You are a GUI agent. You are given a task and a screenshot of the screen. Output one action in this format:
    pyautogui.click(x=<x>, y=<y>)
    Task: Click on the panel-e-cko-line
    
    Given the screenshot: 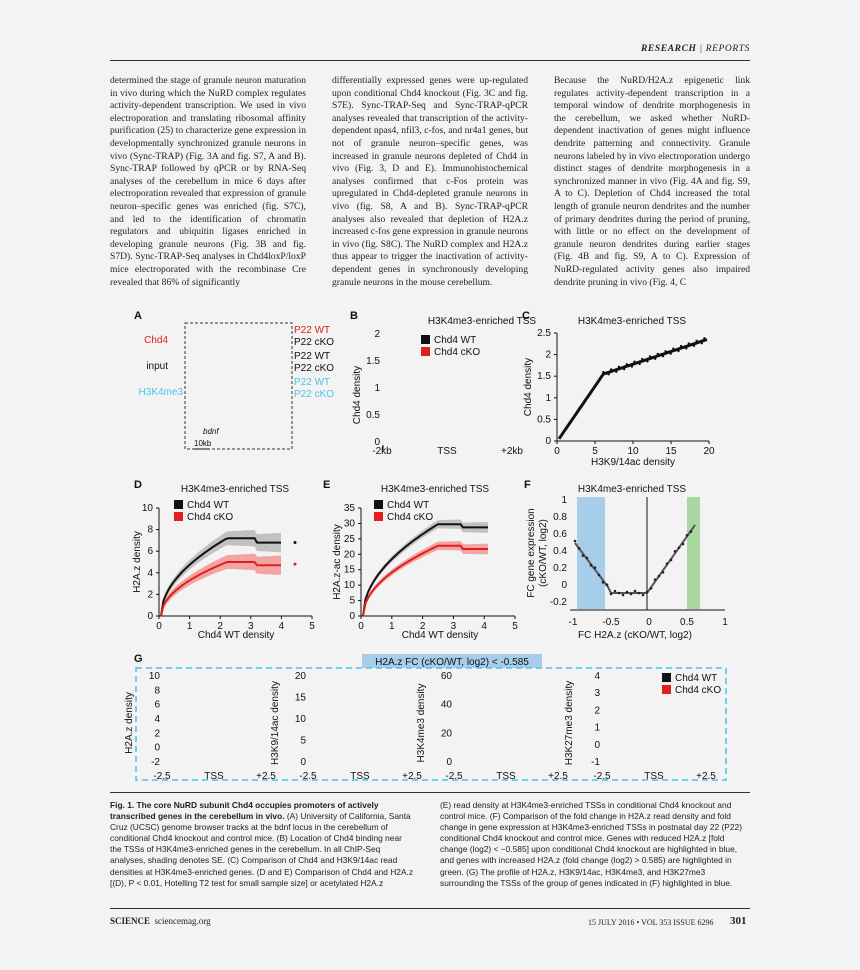 What is the action you would take?
    pyautogui.click(x=425, y=580)
    